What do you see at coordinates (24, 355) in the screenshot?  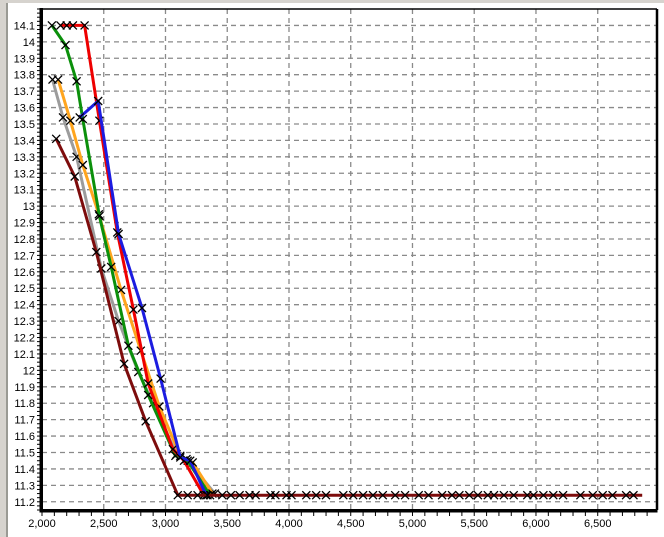 I see `y-tick-label: 12.1` at bounding box center [24, 355].